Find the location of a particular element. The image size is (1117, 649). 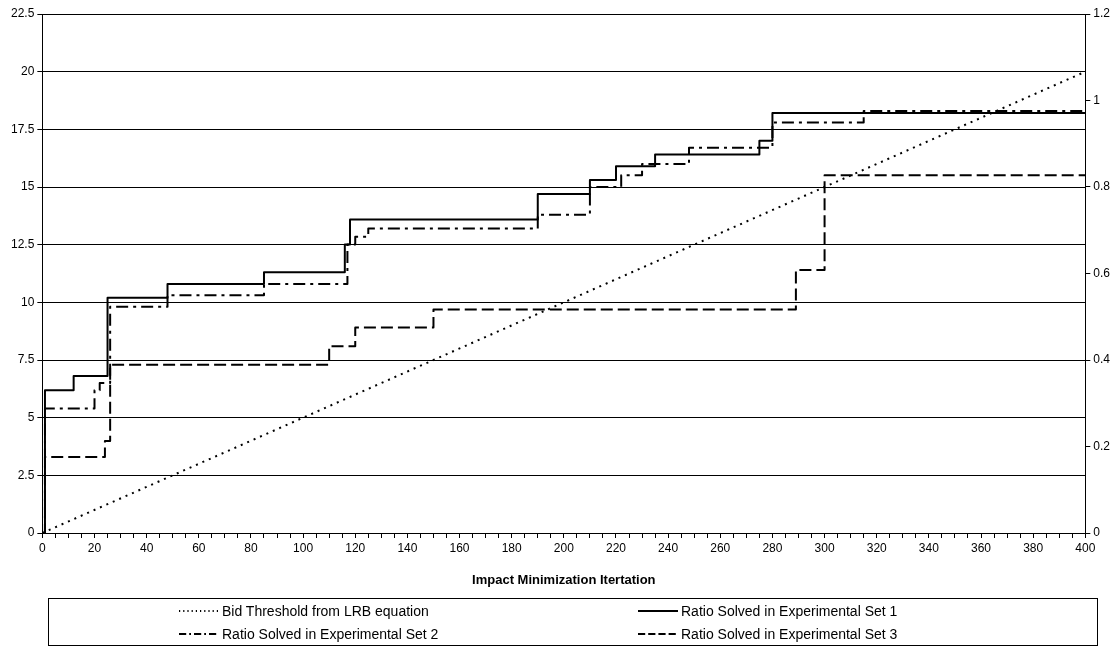

x-tick-label: 60 is located at coordinates (199, 547).